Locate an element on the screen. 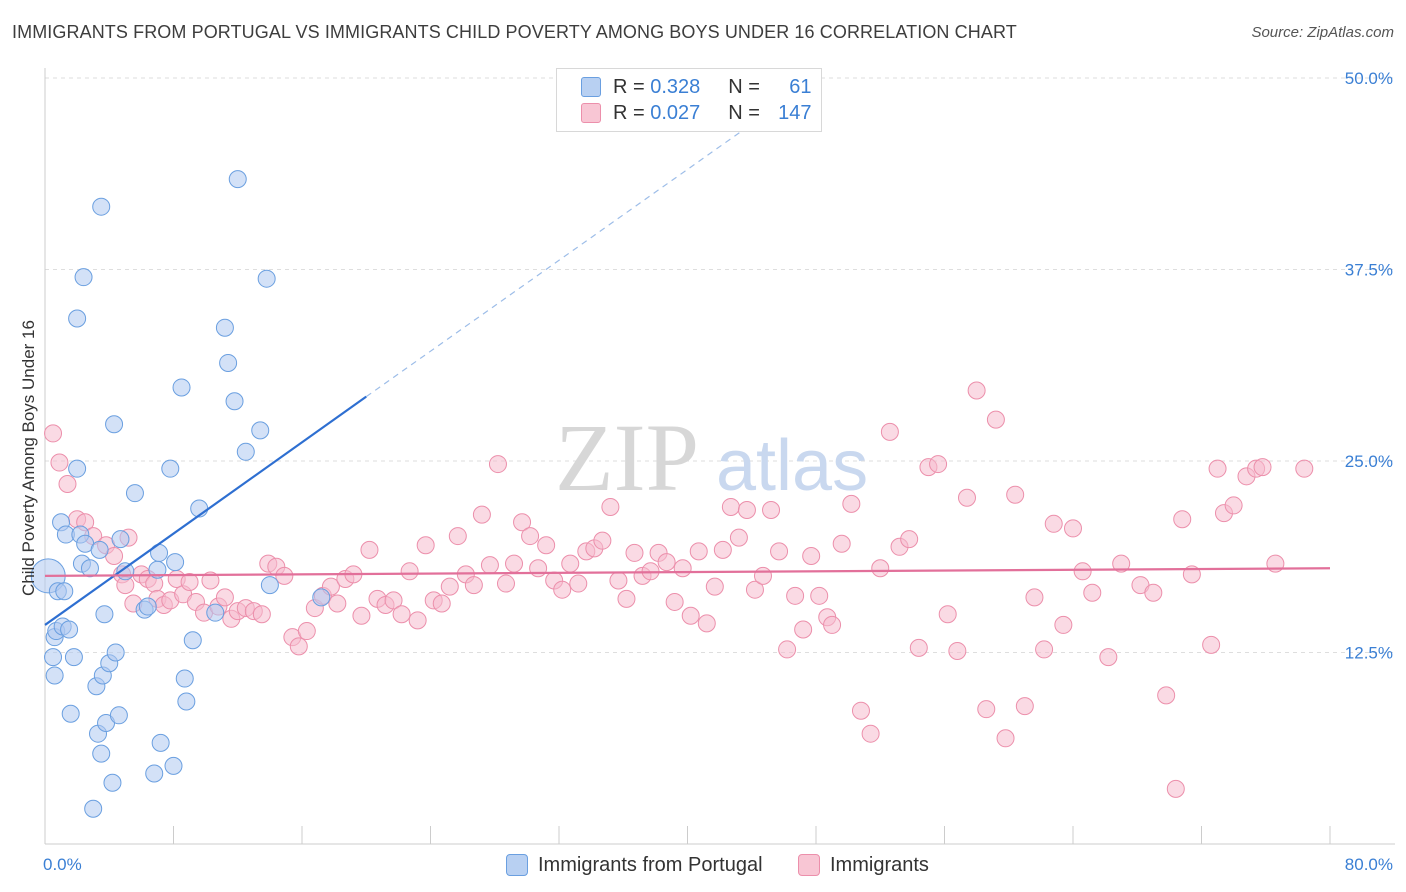 The height and width of the screenshot is (892, 1406). legend-n-value: 147 is located at coordinates (795, 112).